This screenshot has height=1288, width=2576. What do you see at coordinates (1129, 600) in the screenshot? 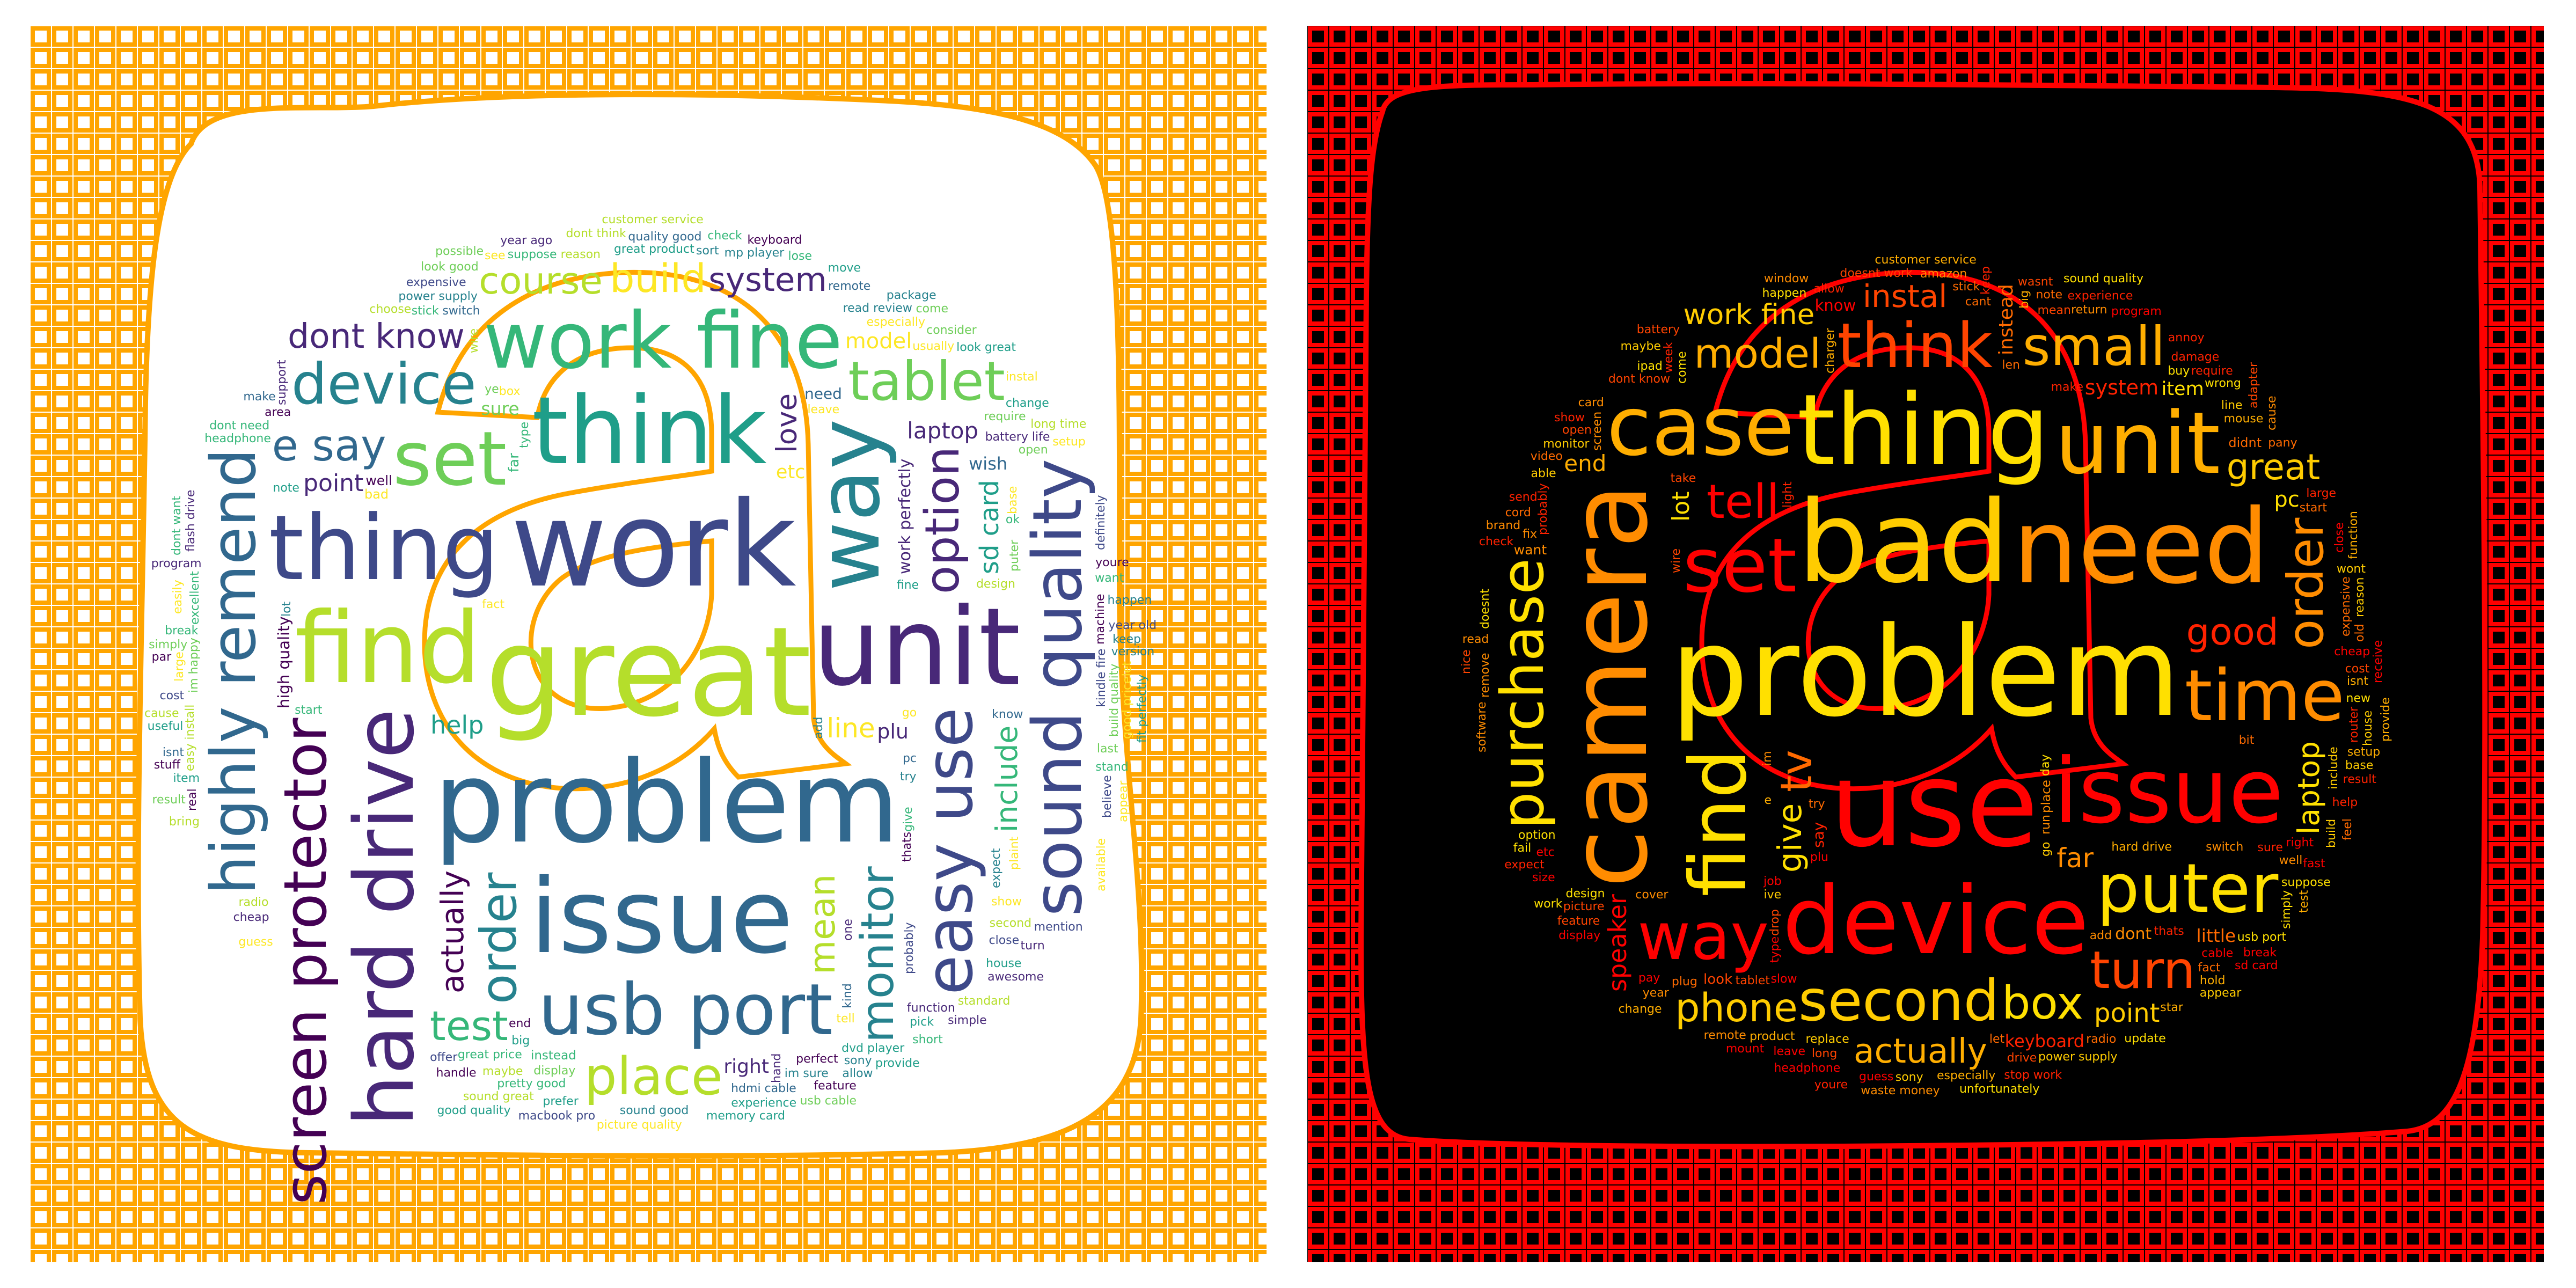
I see `cloud-word: happen` at bounding box center [1129, 600].